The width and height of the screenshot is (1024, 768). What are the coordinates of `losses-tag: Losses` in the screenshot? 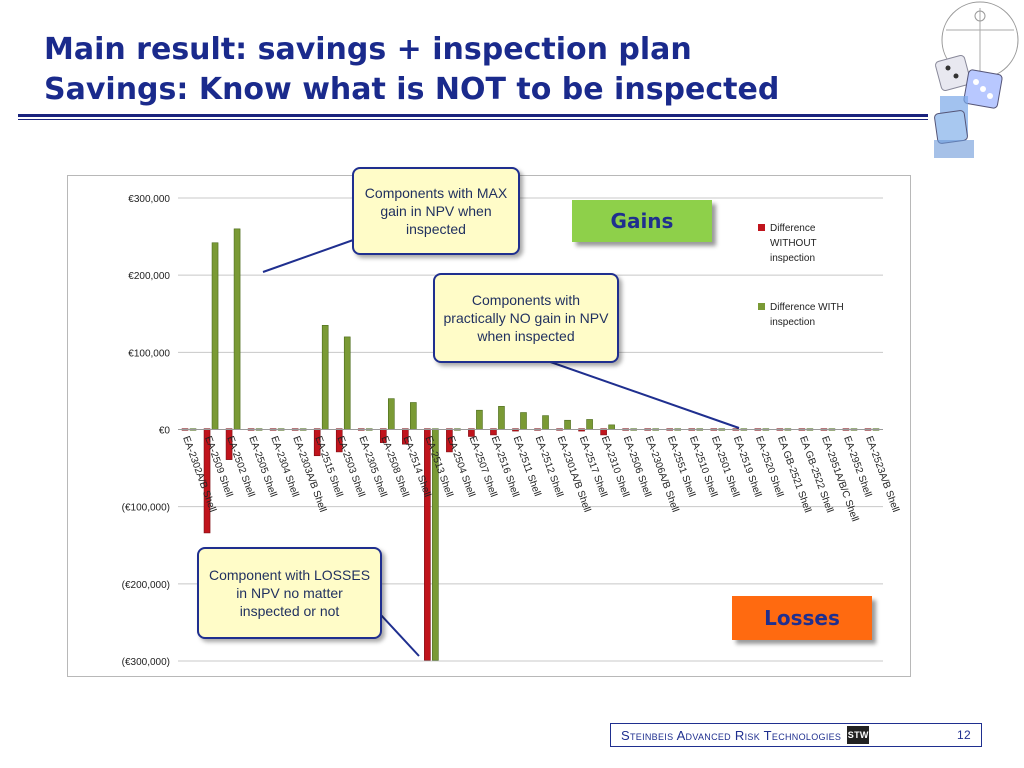 It's located at (802, 618).